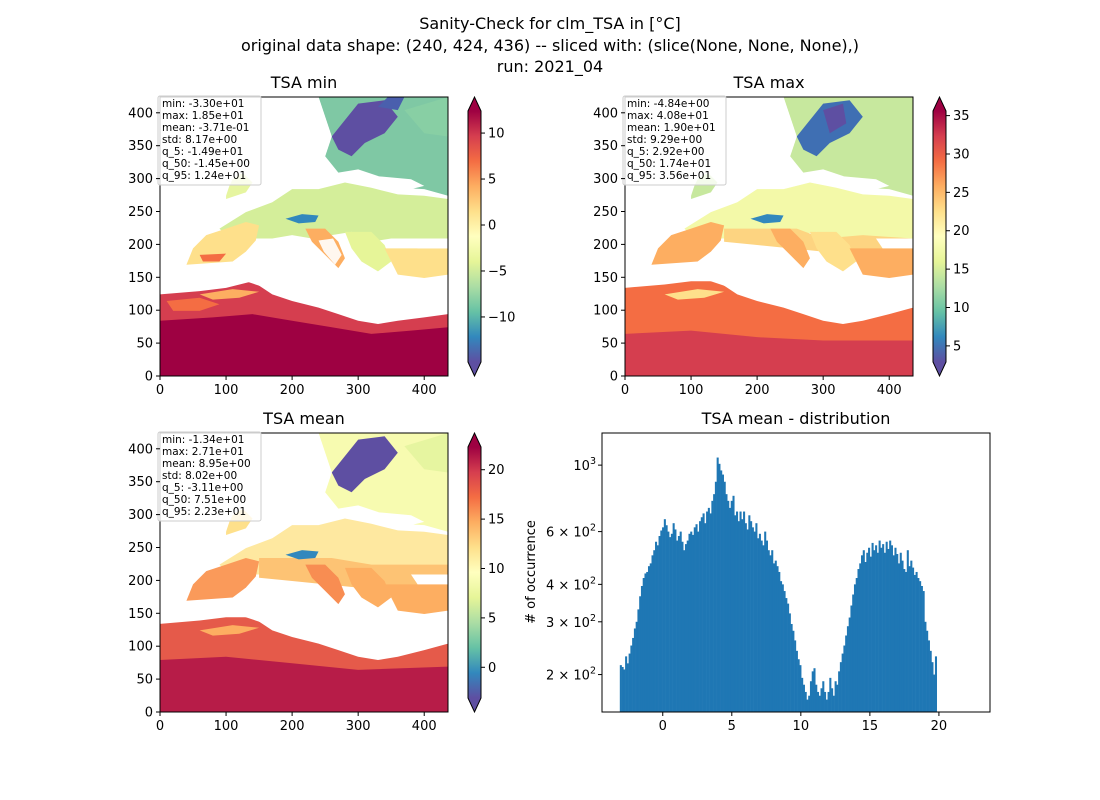  What do you see at coordinates (206, 164) in the screenshot?
I see `stat-q50: q_50: -1.45e+00` at bounding box center [206, 164].